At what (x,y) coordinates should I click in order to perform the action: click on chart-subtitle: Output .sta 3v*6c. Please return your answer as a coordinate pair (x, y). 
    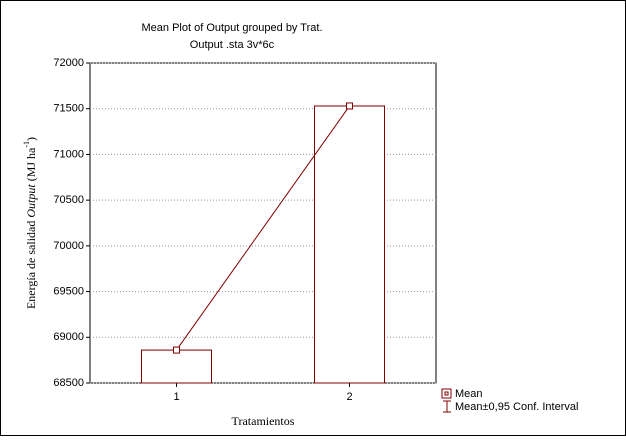
    Looking at the image, I should click on (232, 45).